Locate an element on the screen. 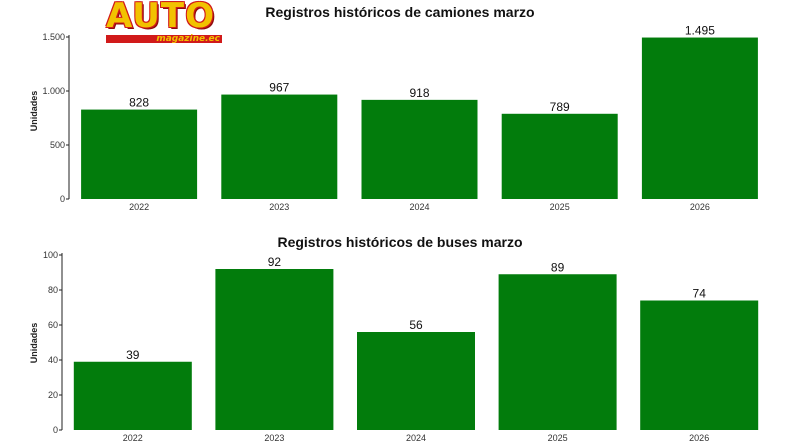 The height and width of the screenshot is (445, 800). logo-underline is located at coordinates (164, 39).